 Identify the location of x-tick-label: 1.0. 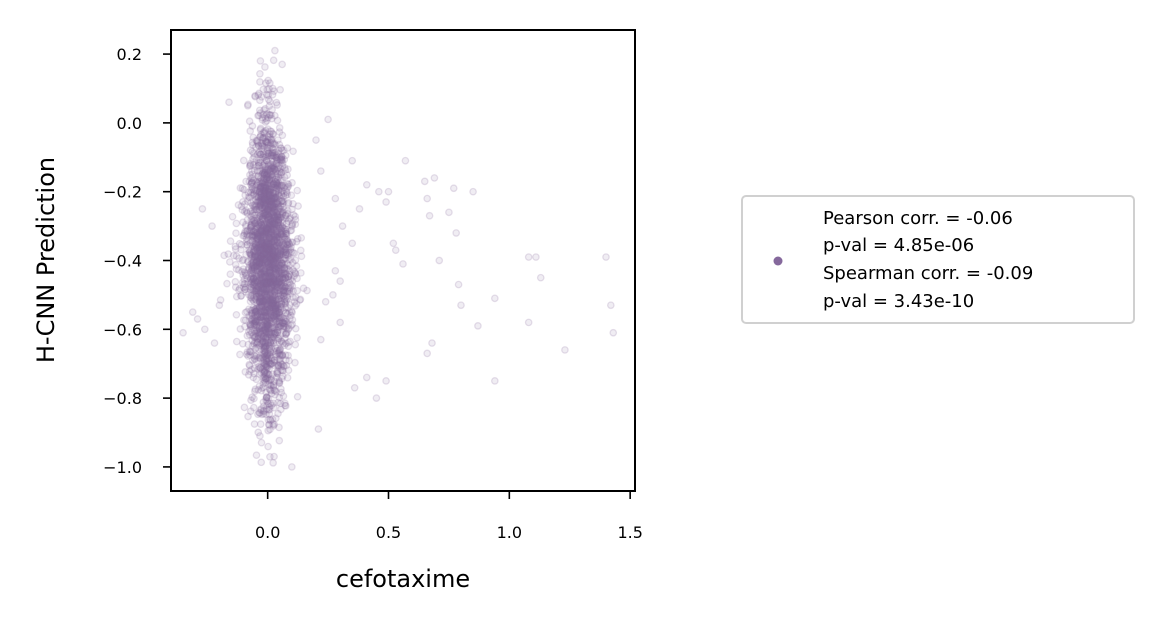
(509, 532).